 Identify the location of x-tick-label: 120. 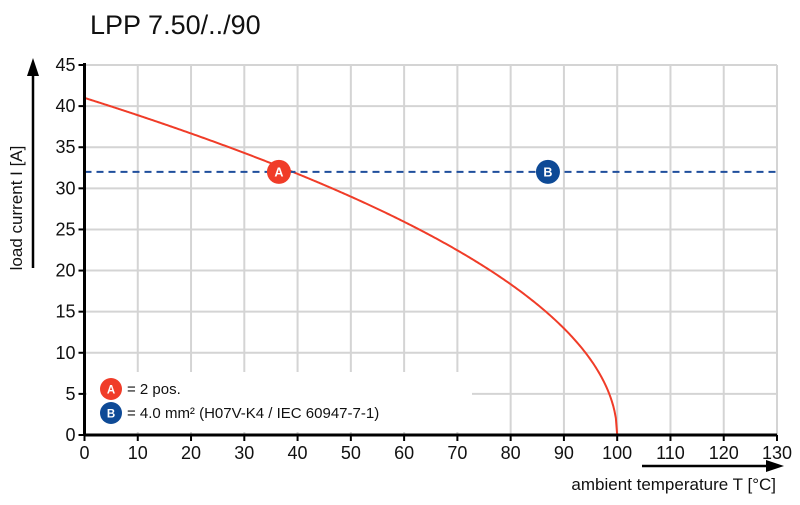
(724, 453).